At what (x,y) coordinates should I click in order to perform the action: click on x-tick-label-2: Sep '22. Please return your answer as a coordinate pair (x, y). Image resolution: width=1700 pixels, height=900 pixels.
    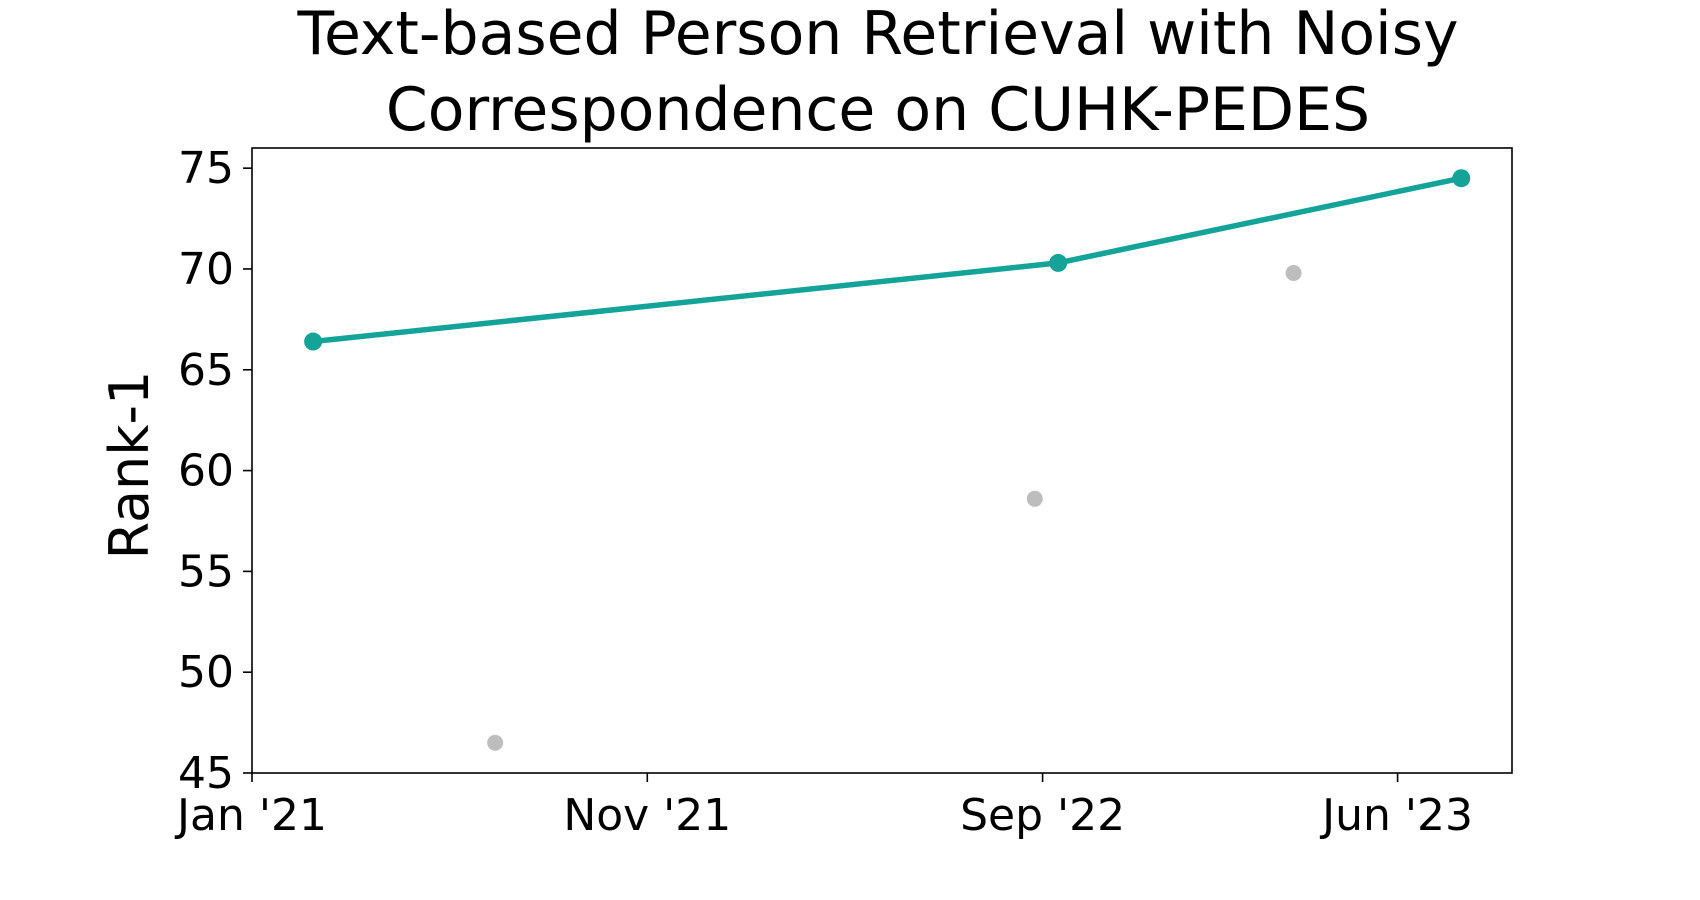
    Looking at the image, I should click on (1042, 815).